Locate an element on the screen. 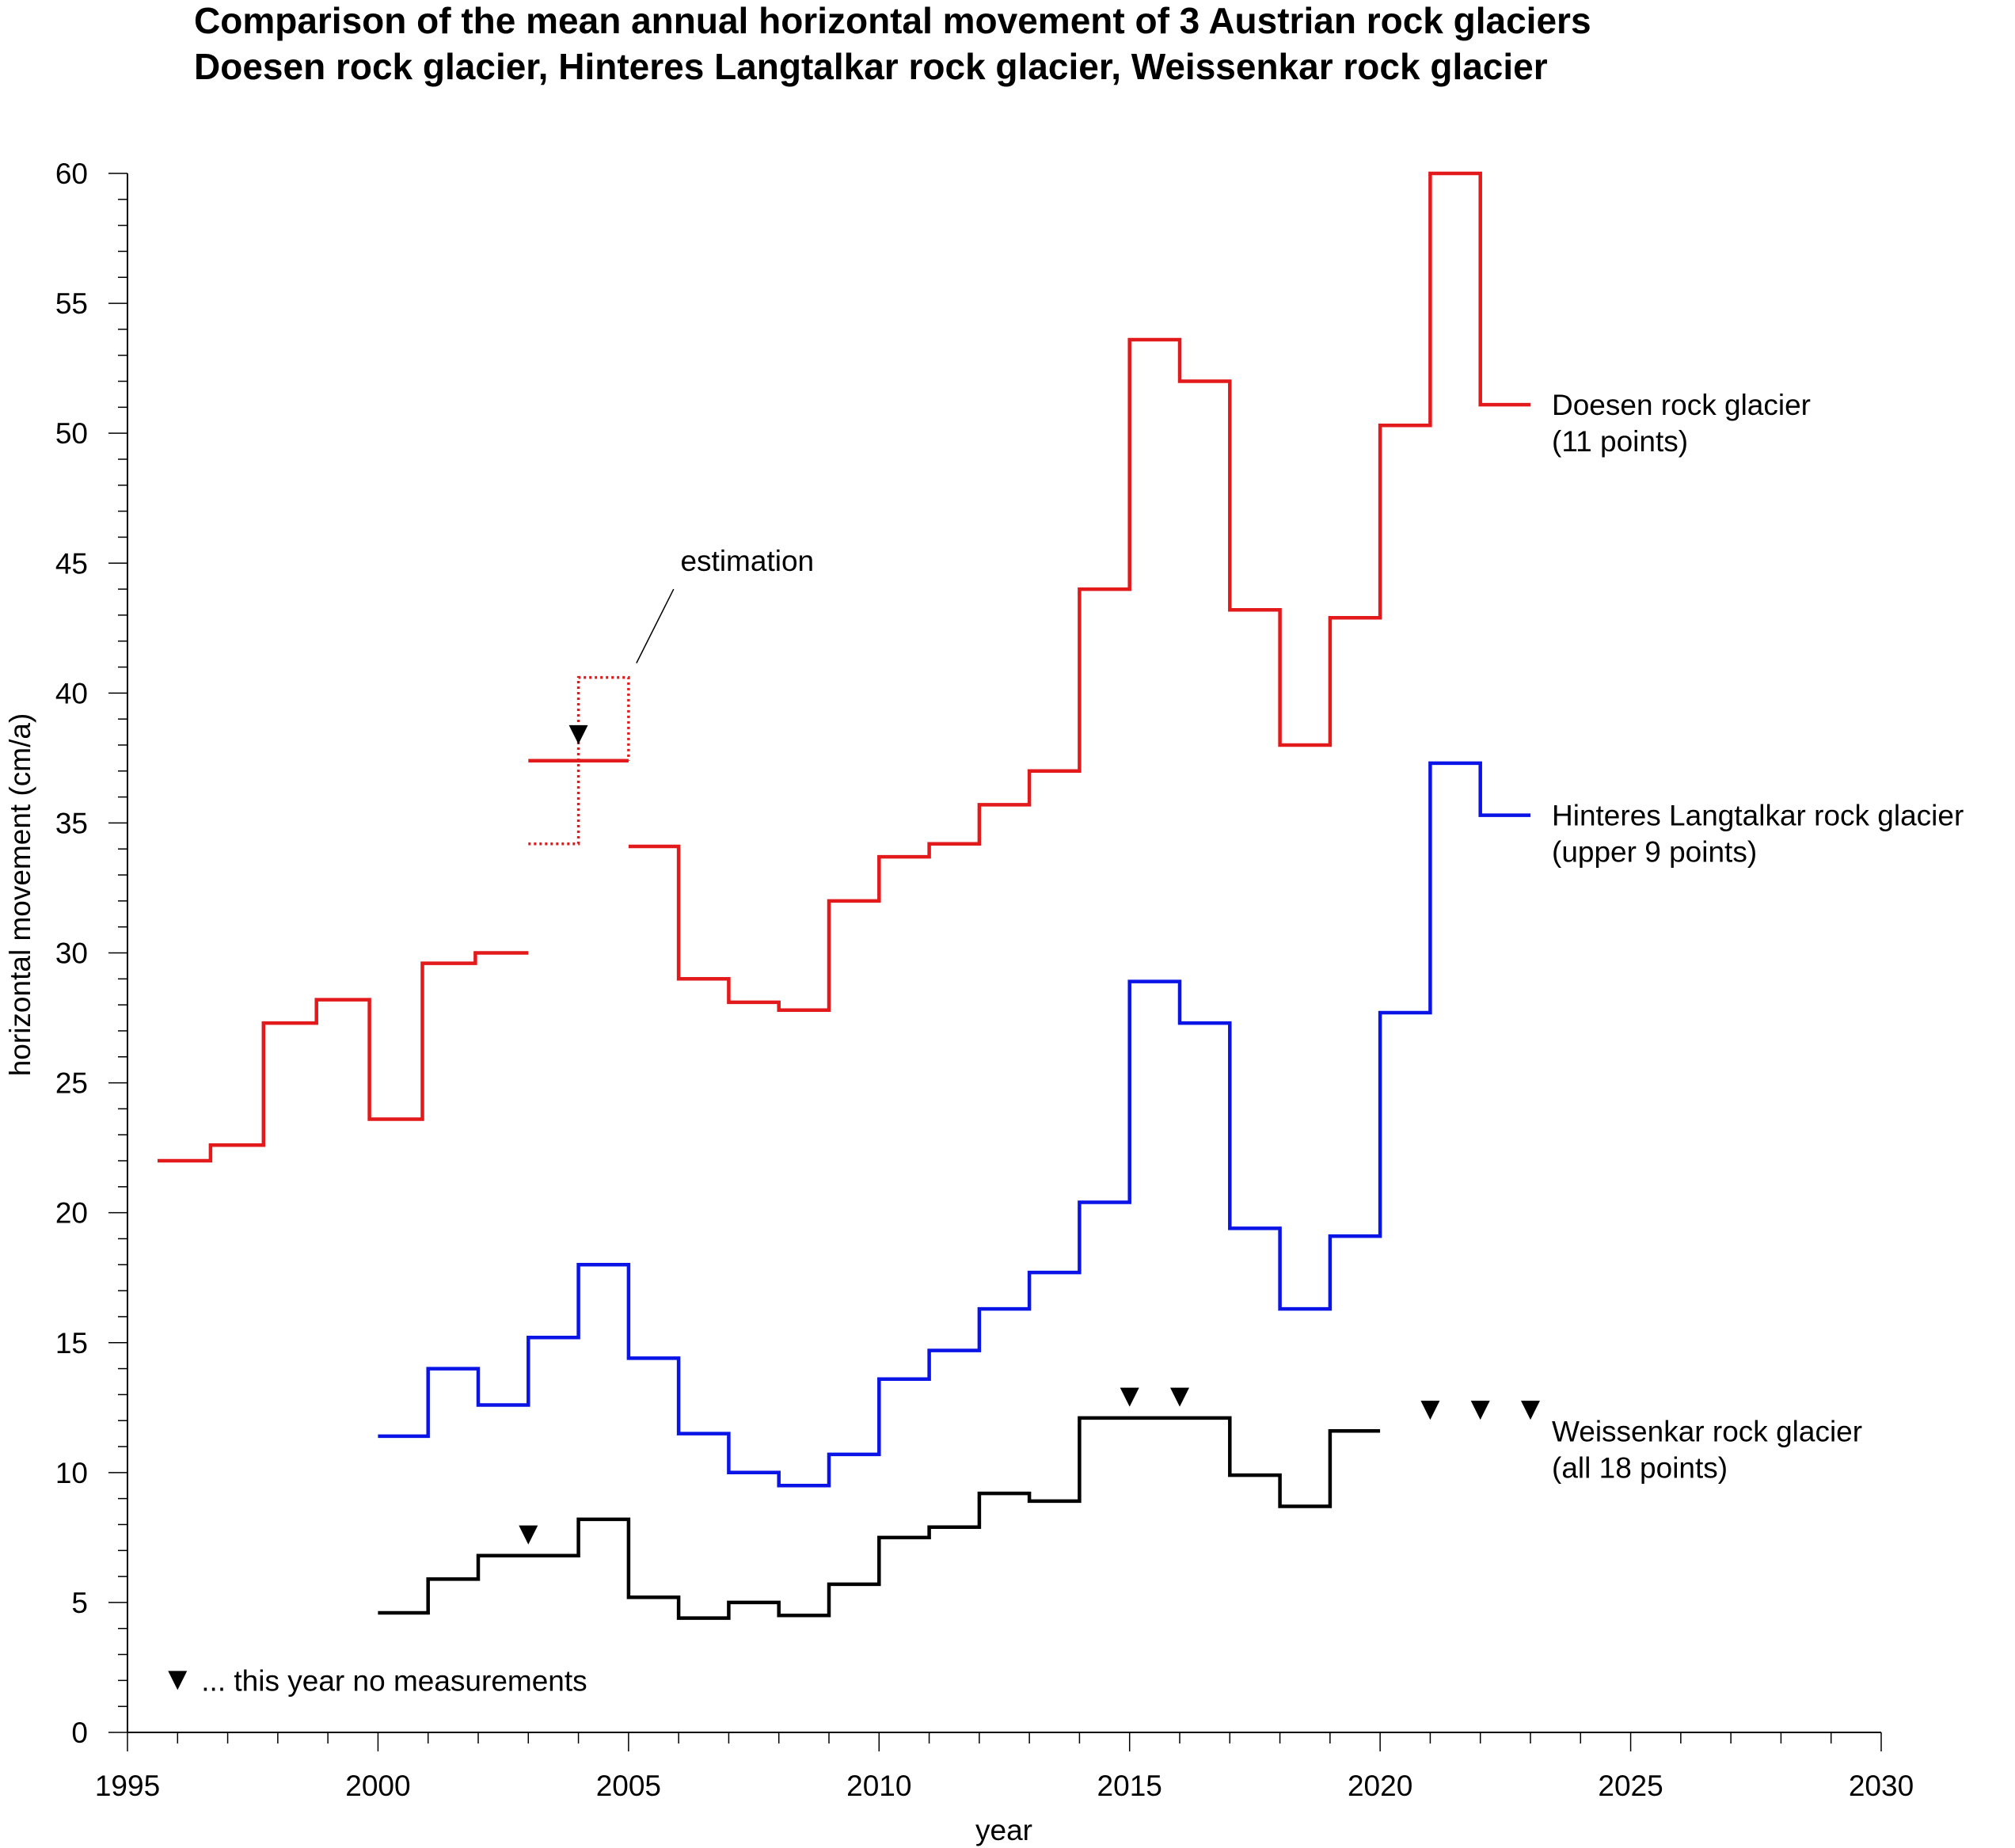 This screenshot has height=1848, width=2015. legend-note: ... this year no measurements is located at coordinates (394, 1681).